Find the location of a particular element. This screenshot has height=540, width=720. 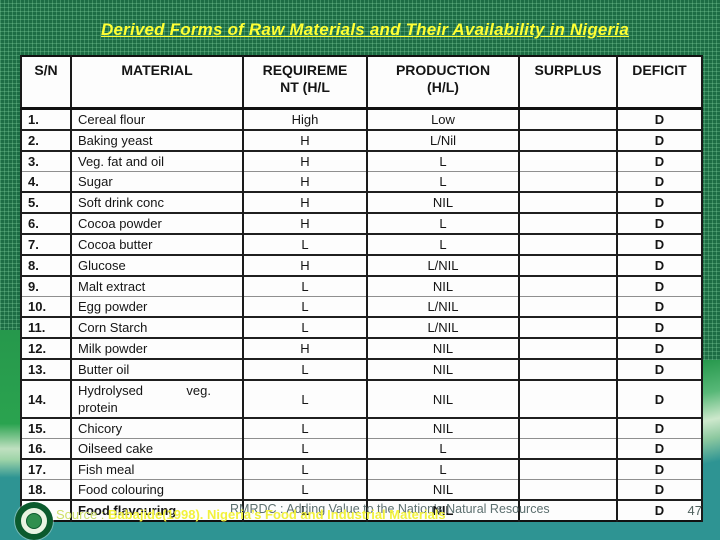

table-row: 7. Cocoa butter L L D is located at coordinates (361, 244).